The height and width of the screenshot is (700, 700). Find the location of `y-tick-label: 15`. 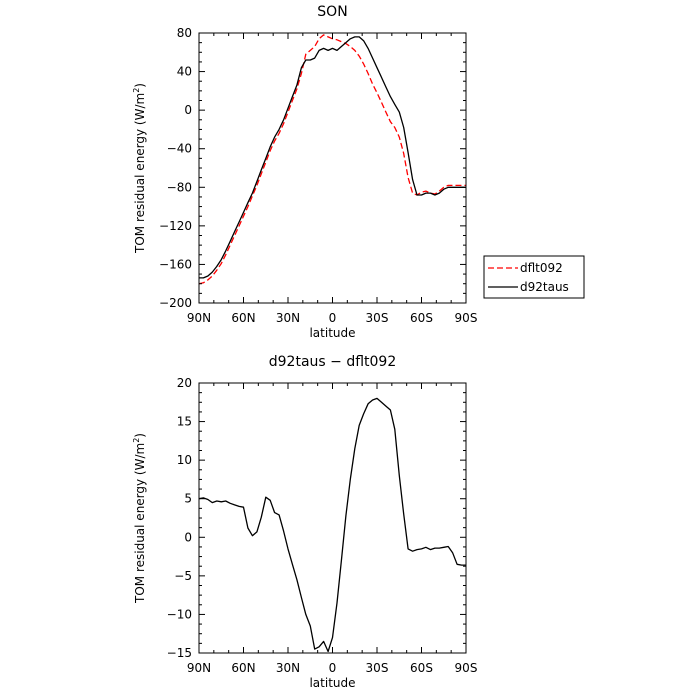

y-tick-label: 15 is located at coordinates (184, 422).